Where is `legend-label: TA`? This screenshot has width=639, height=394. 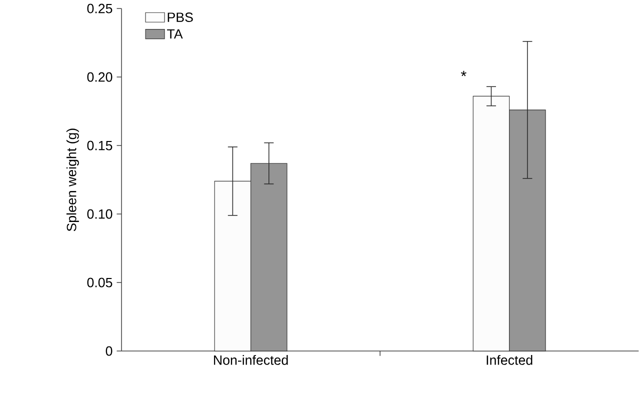 legend-label: TA is located at coordinates (175, 34).